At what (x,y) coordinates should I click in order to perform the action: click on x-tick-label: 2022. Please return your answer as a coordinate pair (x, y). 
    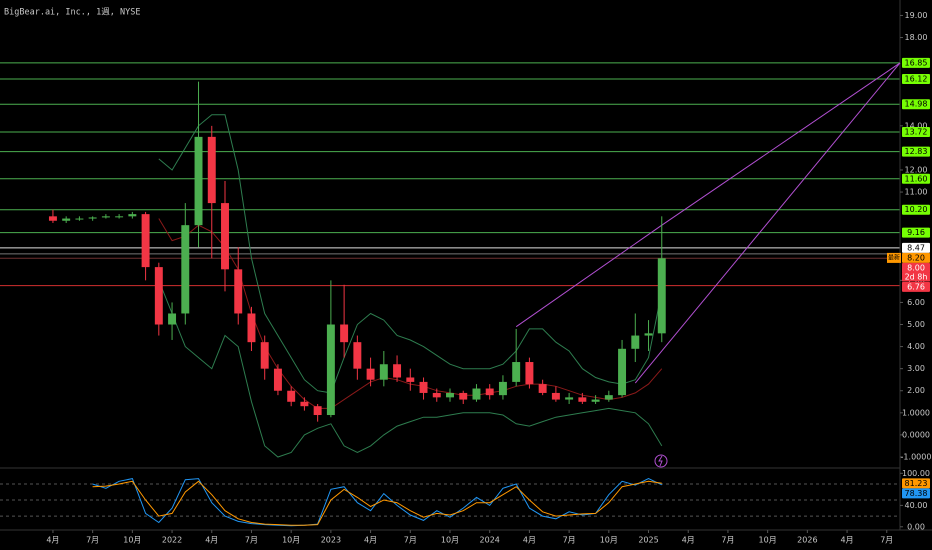
    Looking at the image, I should click on (172, 540).